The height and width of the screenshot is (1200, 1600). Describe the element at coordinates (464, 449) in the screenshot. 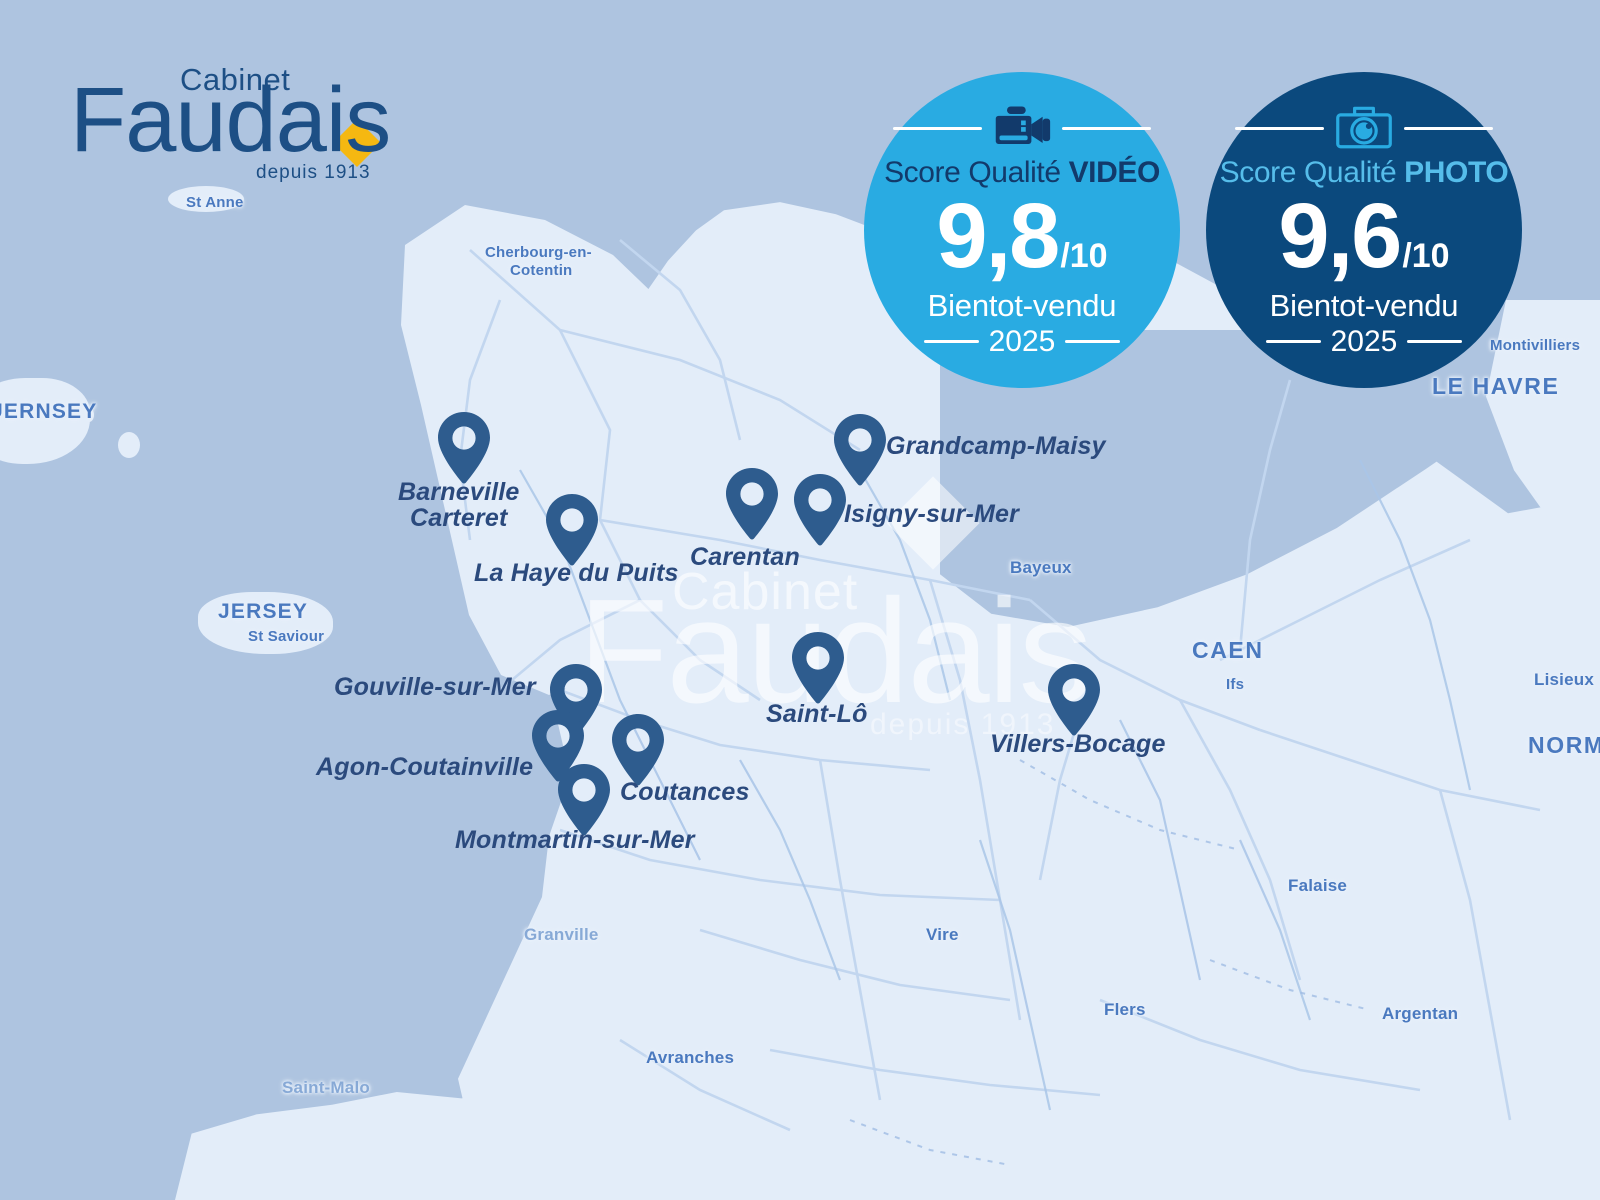

I see `map-pin-barneville-carteret` at that location.